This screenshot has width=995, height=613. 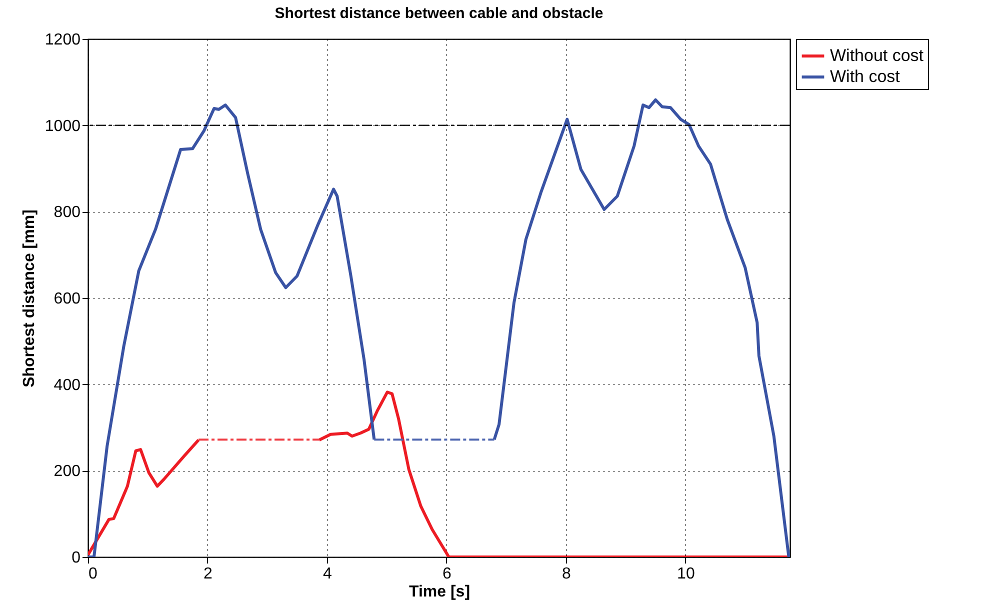 I want to click on y-tick-label: 1200, so click(x=62, y=40).